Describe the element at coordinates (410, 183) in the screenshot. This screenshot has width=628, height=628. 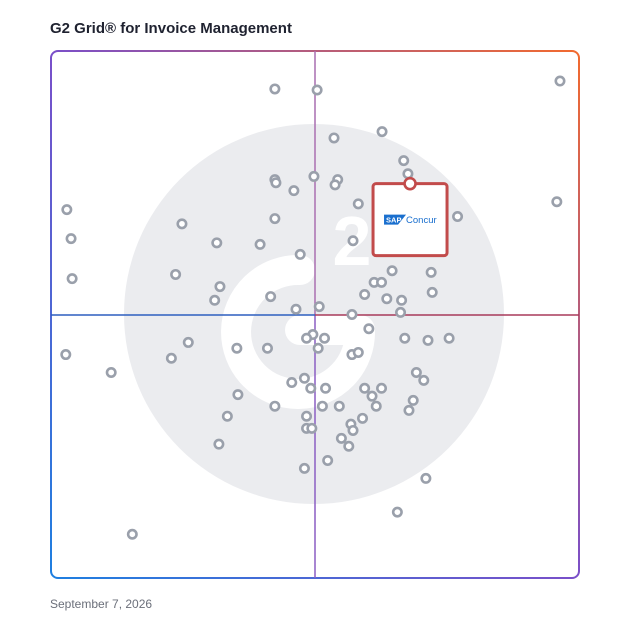
I see `highlight-point` at that location.